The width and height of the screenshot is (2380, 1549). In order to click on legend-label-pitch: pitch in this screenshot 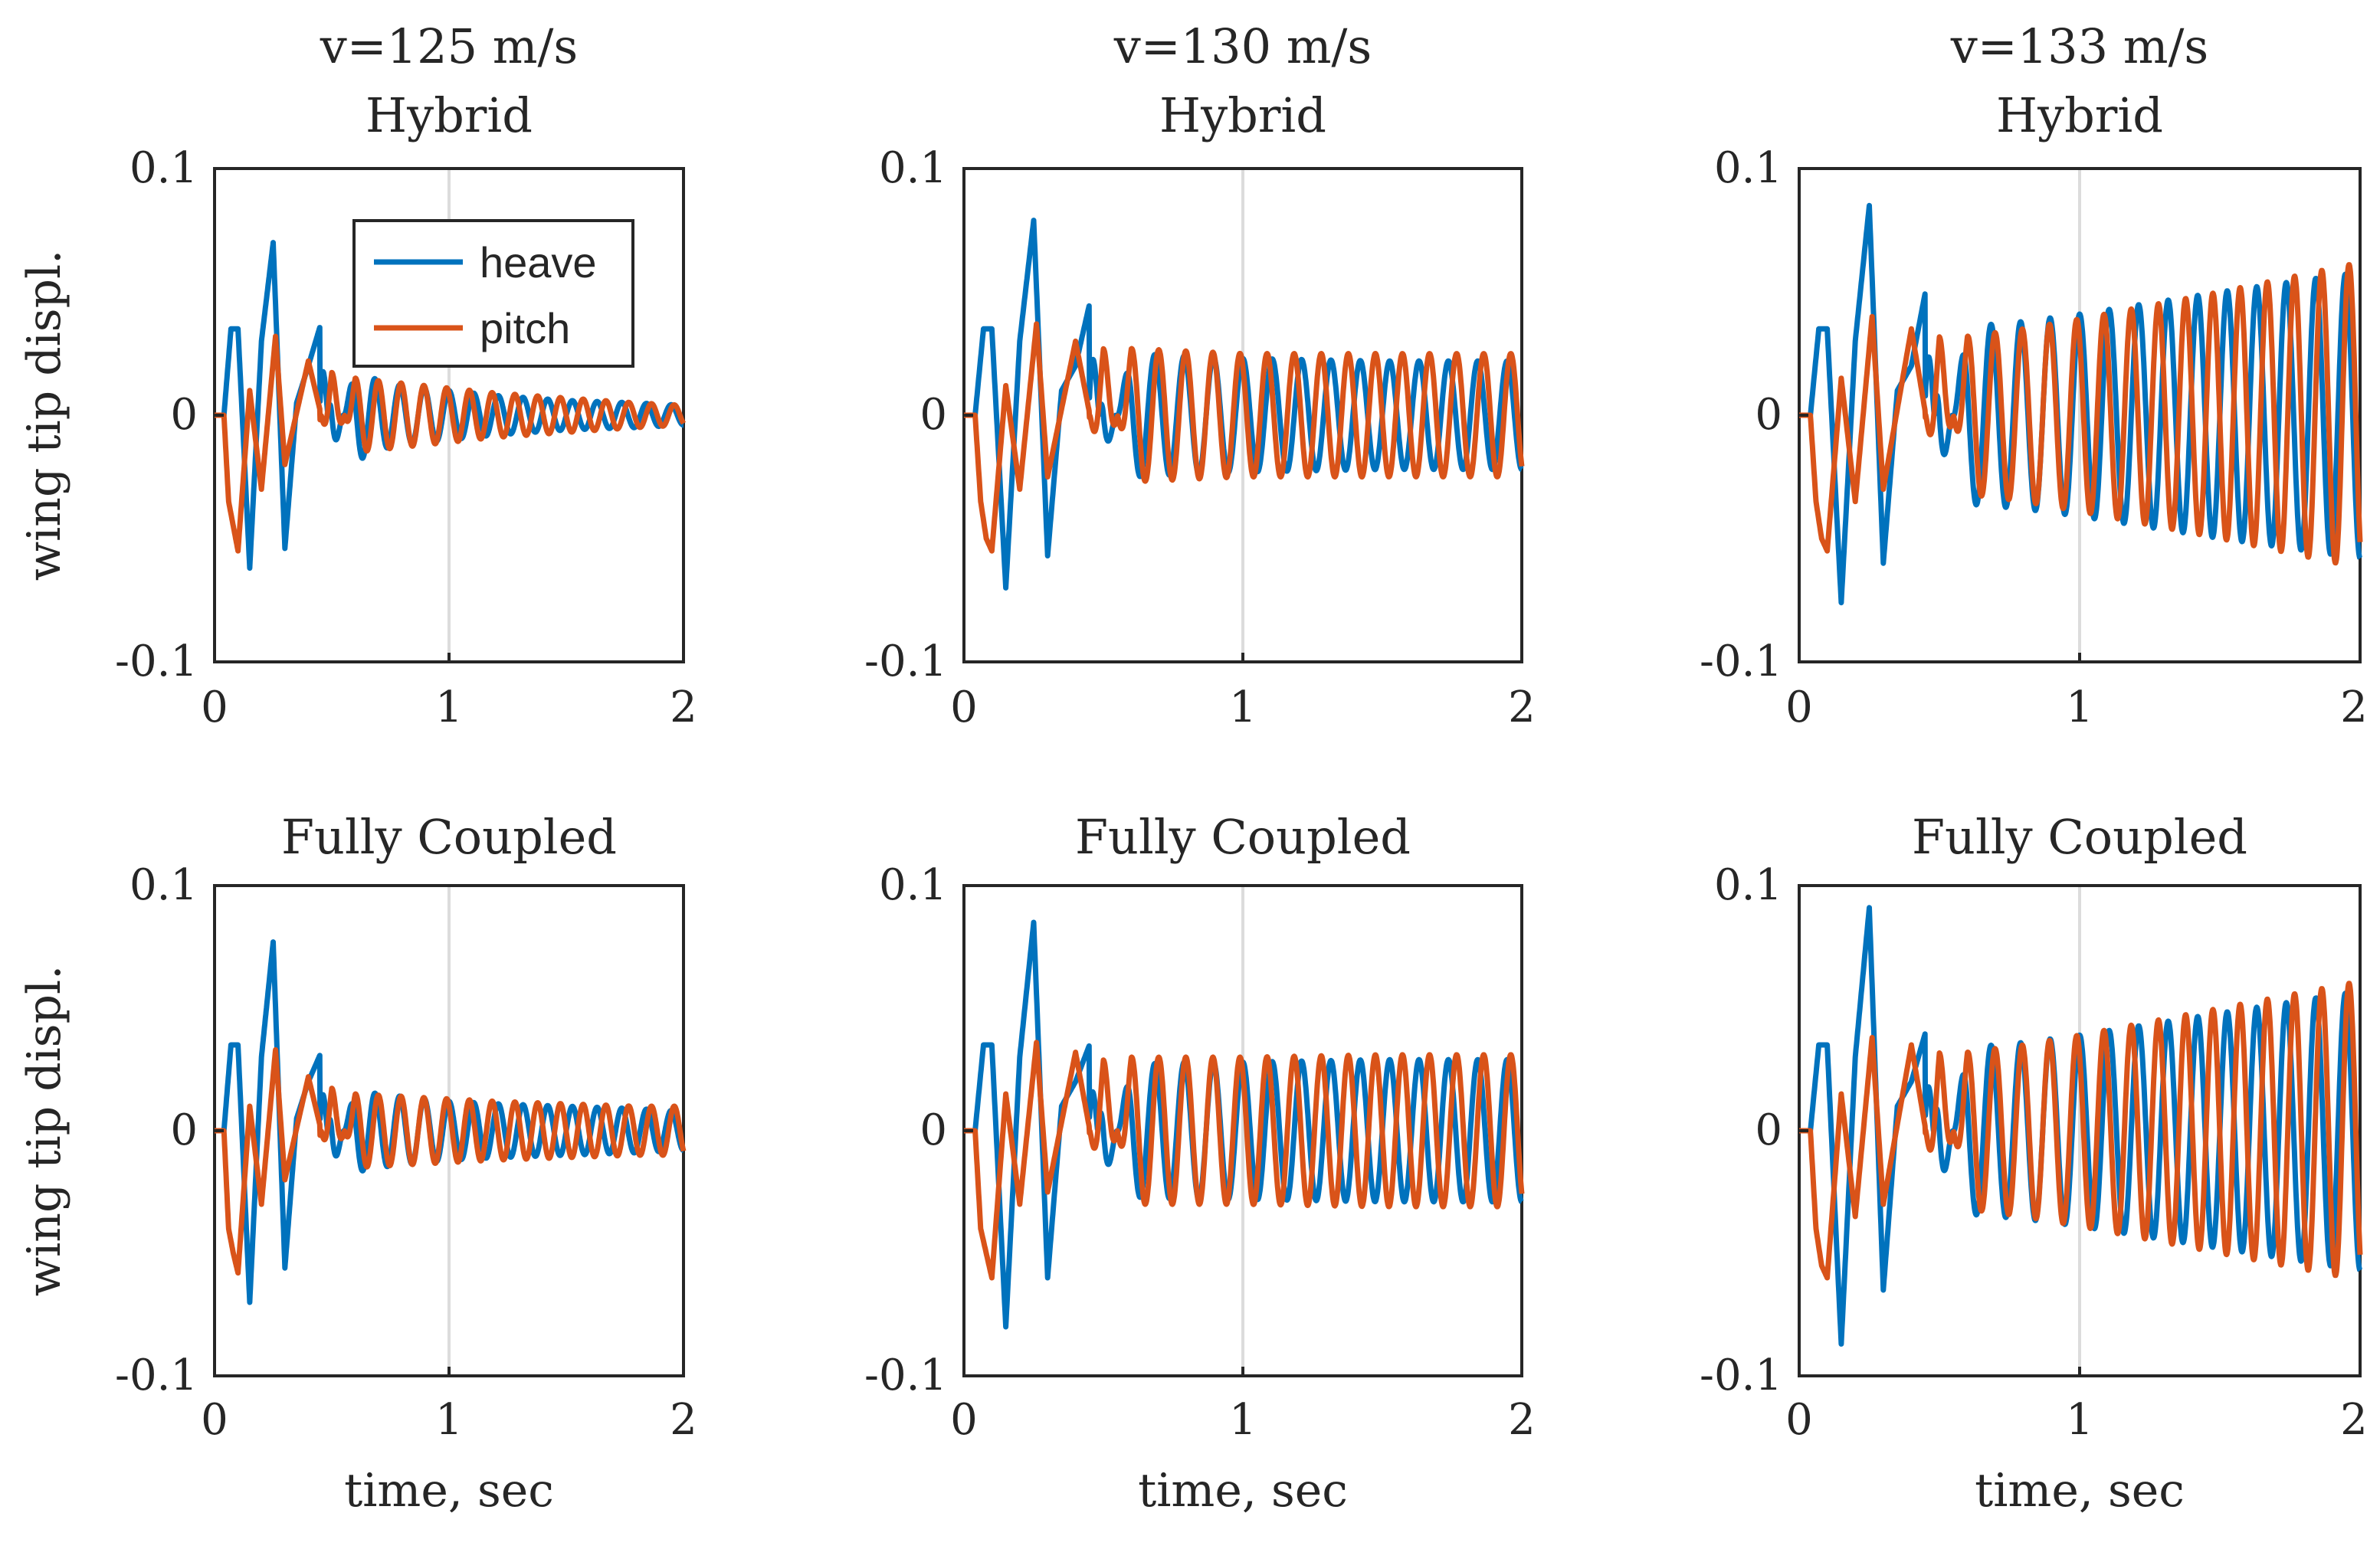, I will do `click(525, 328)`.